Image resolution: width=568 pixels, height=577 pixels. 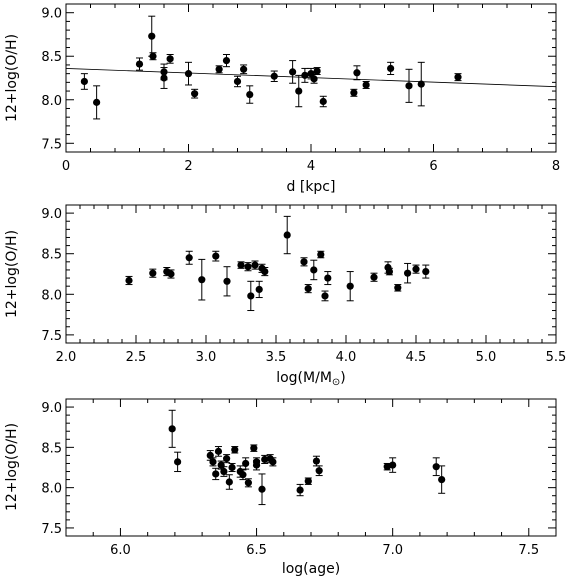 What do you see at coordinates (120, 550) in the screenshot?
I see `x-tick-label: 6.0` at bounding box center [120, 550].